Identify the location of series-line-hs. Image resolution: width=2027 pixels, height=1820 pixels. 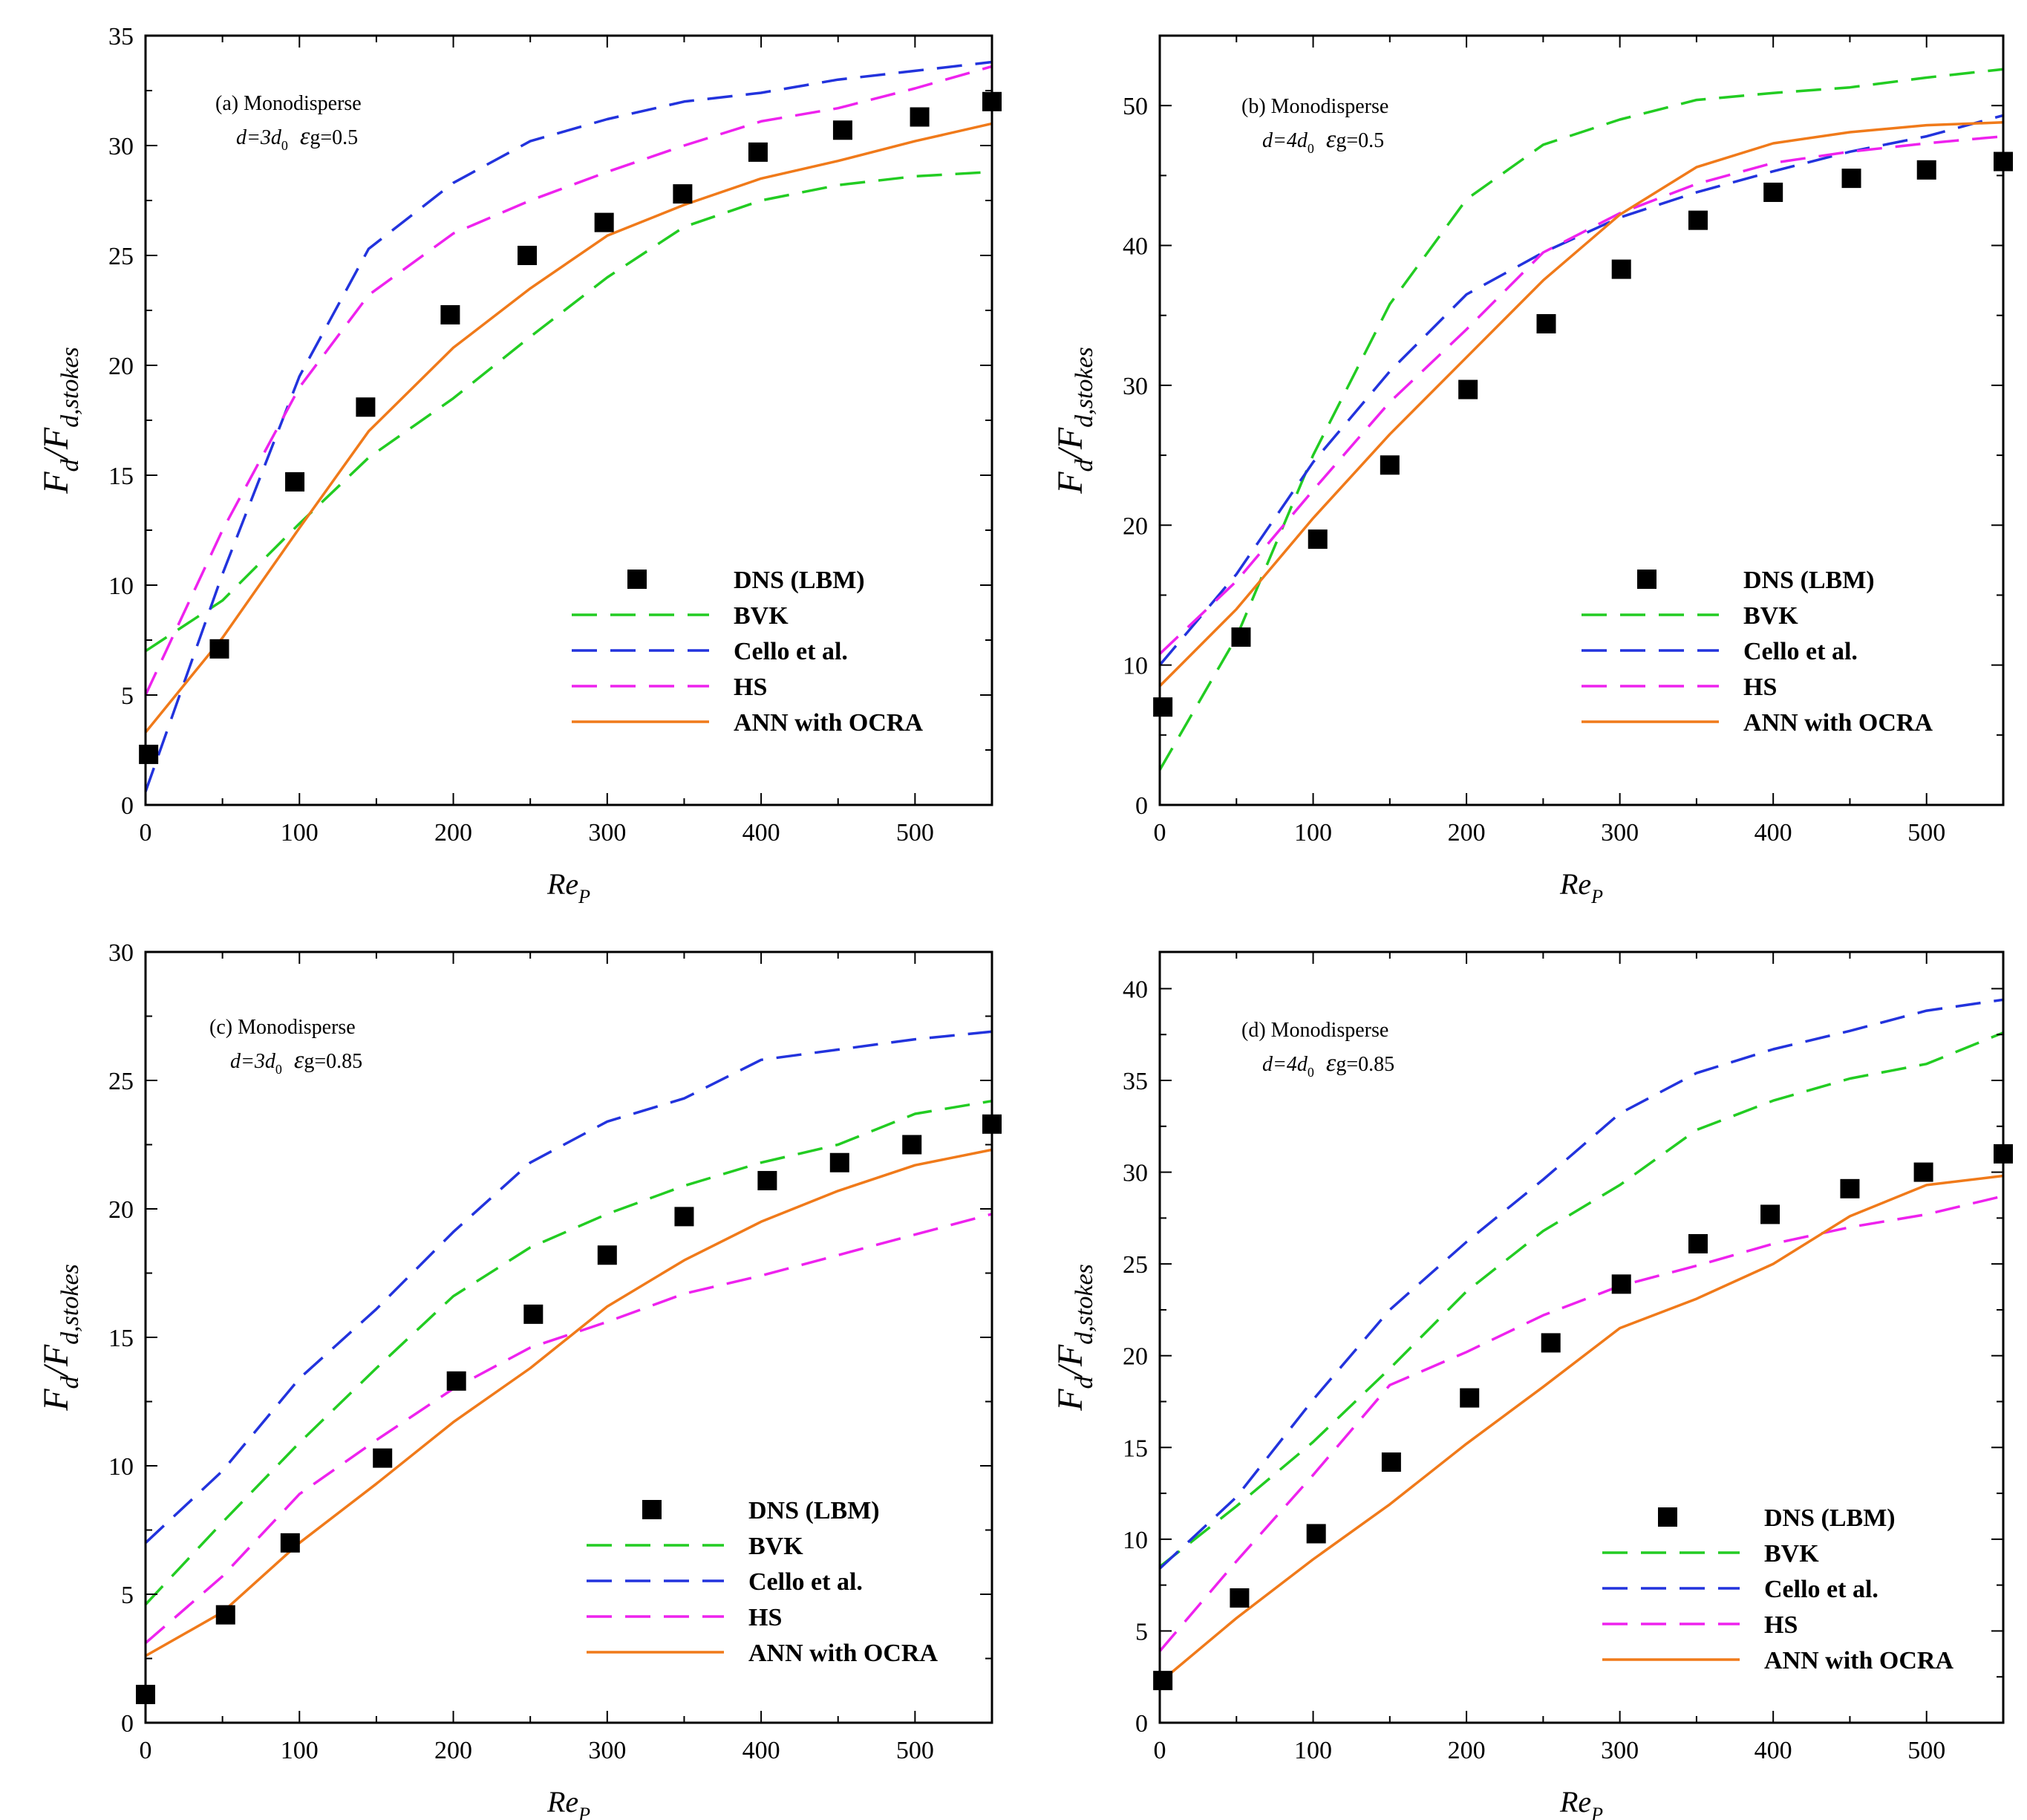
(1581, 1423).